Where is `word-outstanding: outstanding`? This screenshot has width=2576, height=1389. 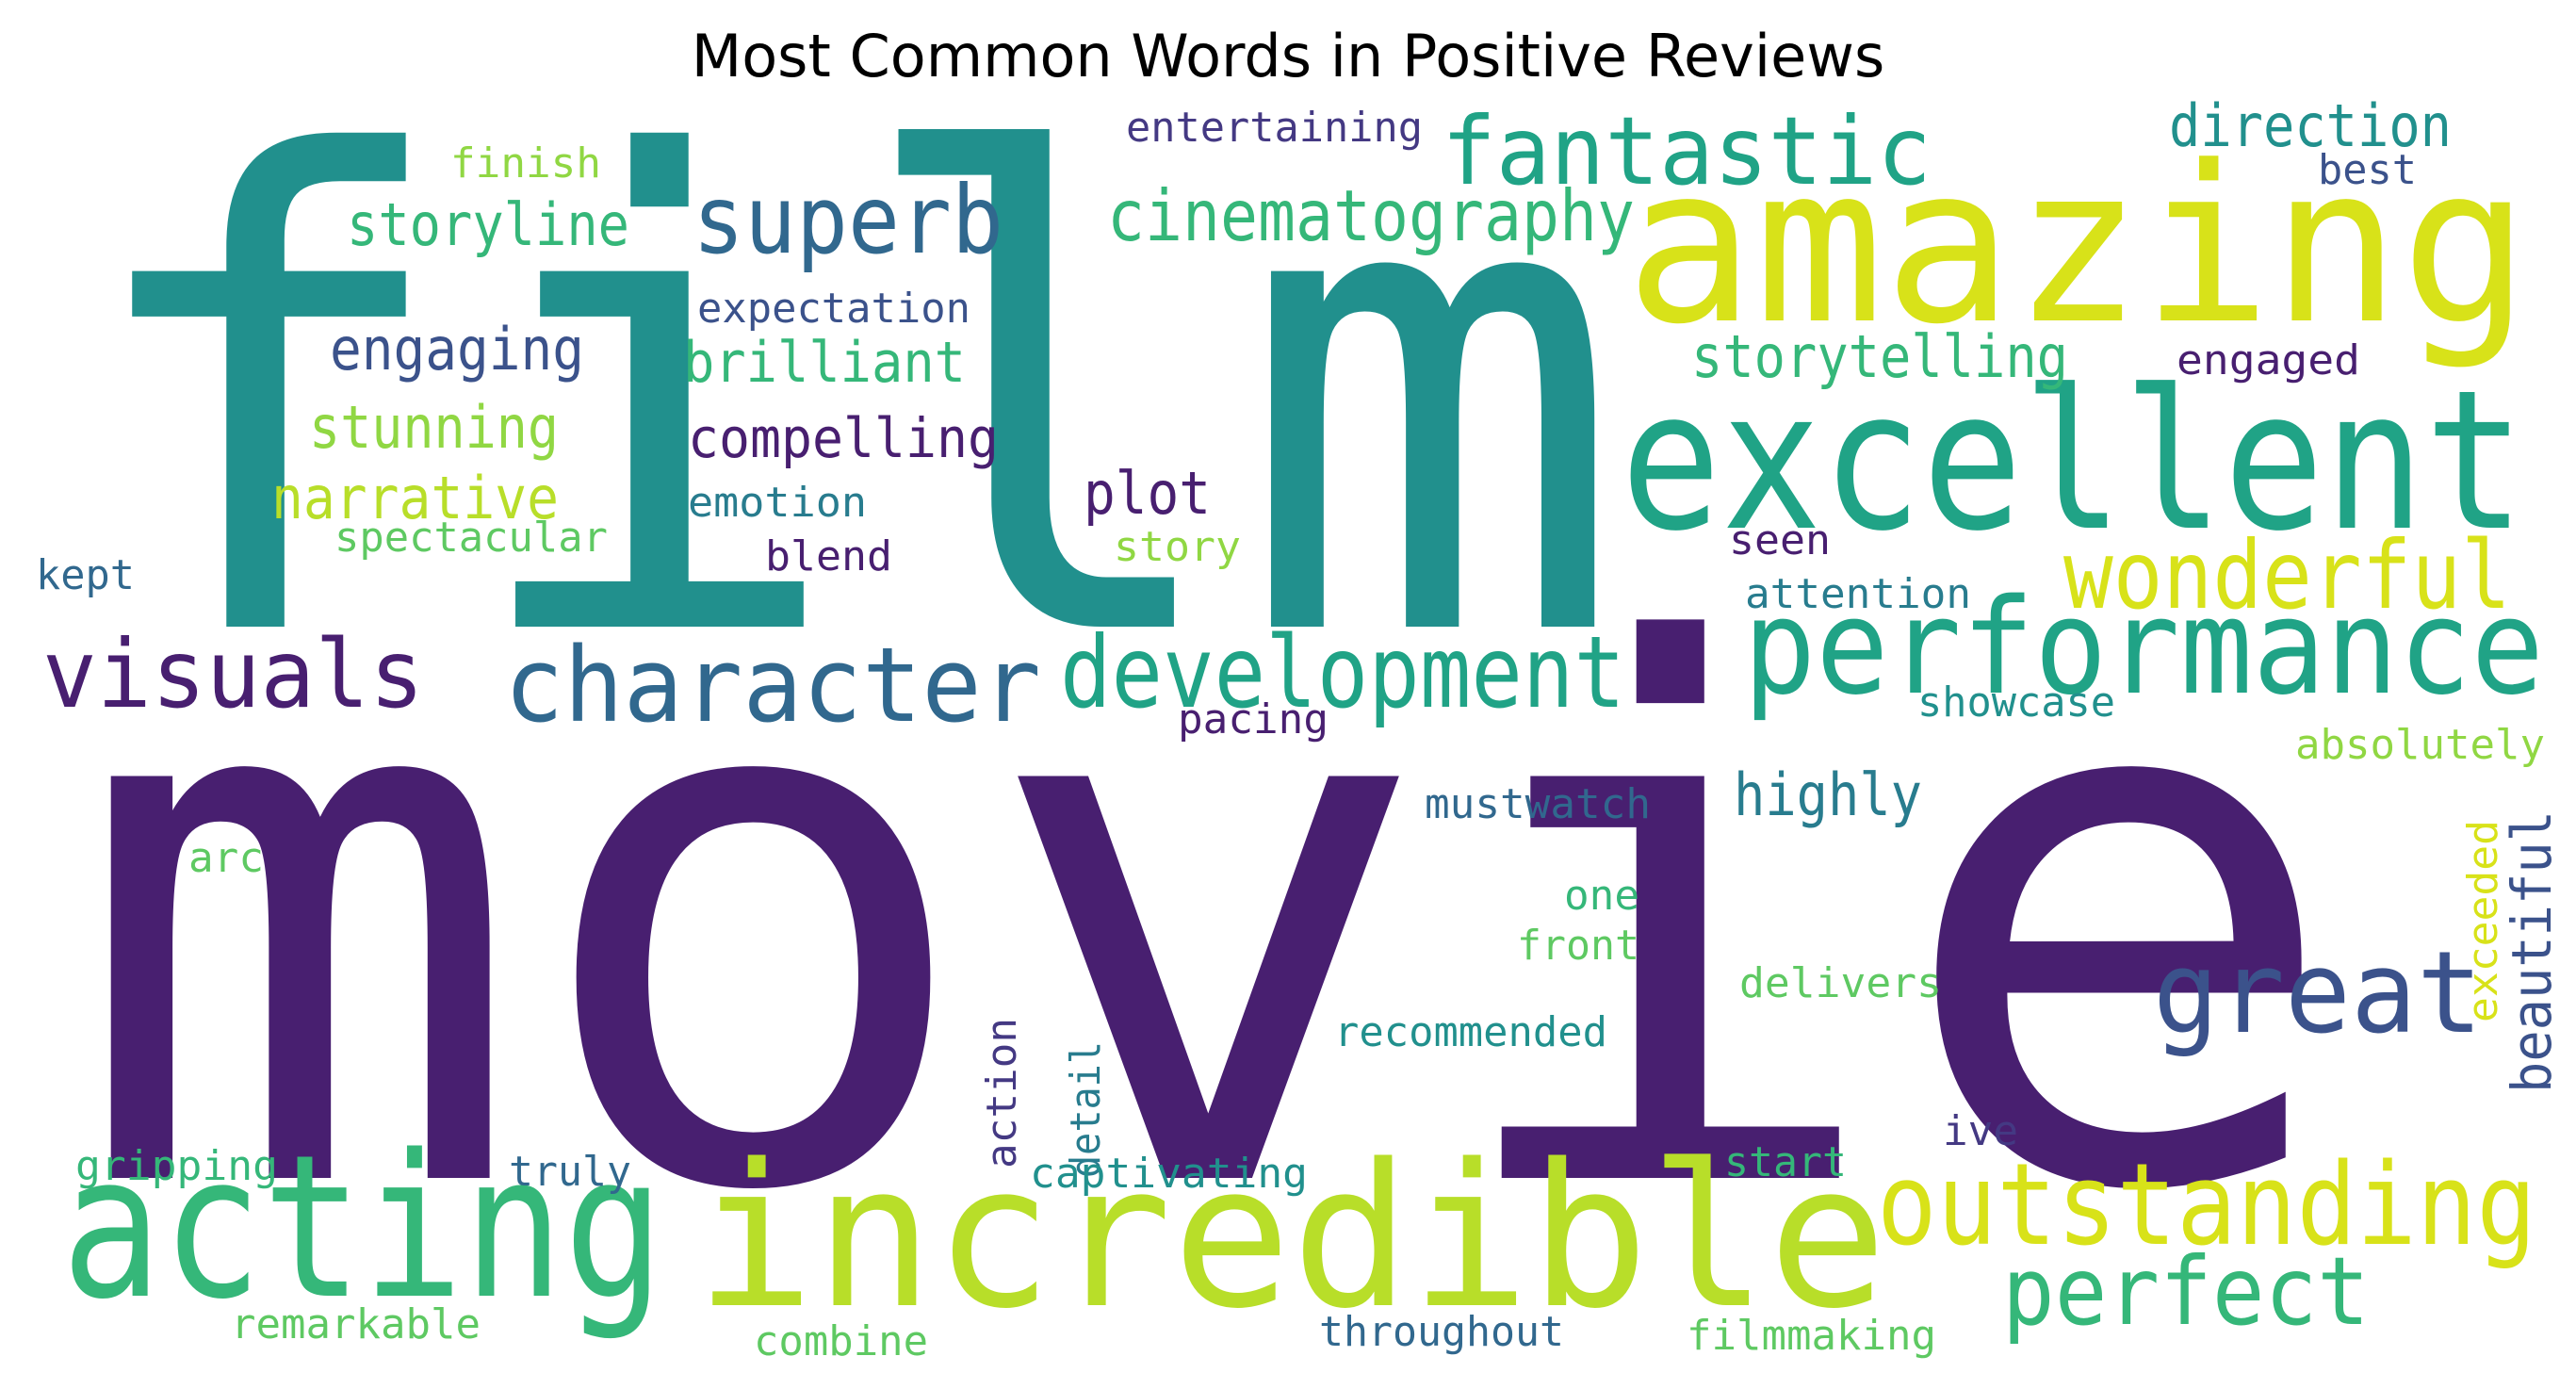 word-outstanding: outstanding is located at coordinates (2206, 1205).